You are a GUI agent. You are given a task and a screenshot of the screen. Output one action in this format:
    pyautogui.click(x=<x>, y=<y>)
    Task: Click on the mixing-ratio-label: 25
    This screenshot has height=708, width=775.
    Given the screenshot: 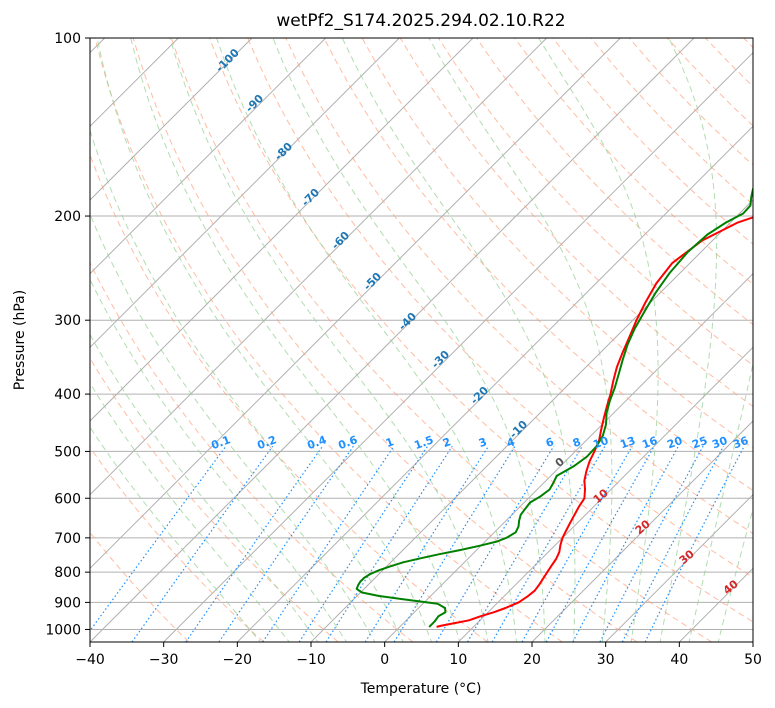 What is the action you would take?
    pyautogui.click(x=699, y=442)
    